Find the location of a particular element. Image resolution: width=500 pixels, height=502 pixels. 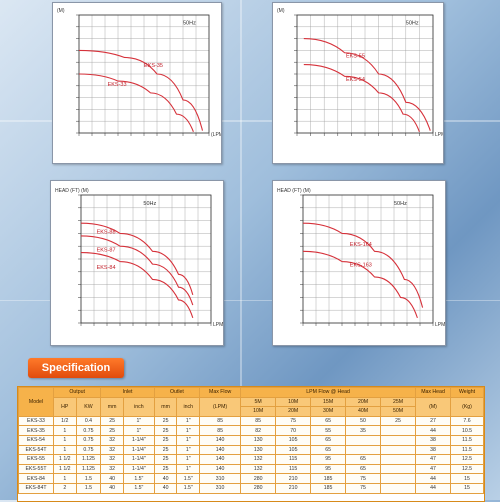

table-cell: 1.125 is located at coordinates (88, 459).